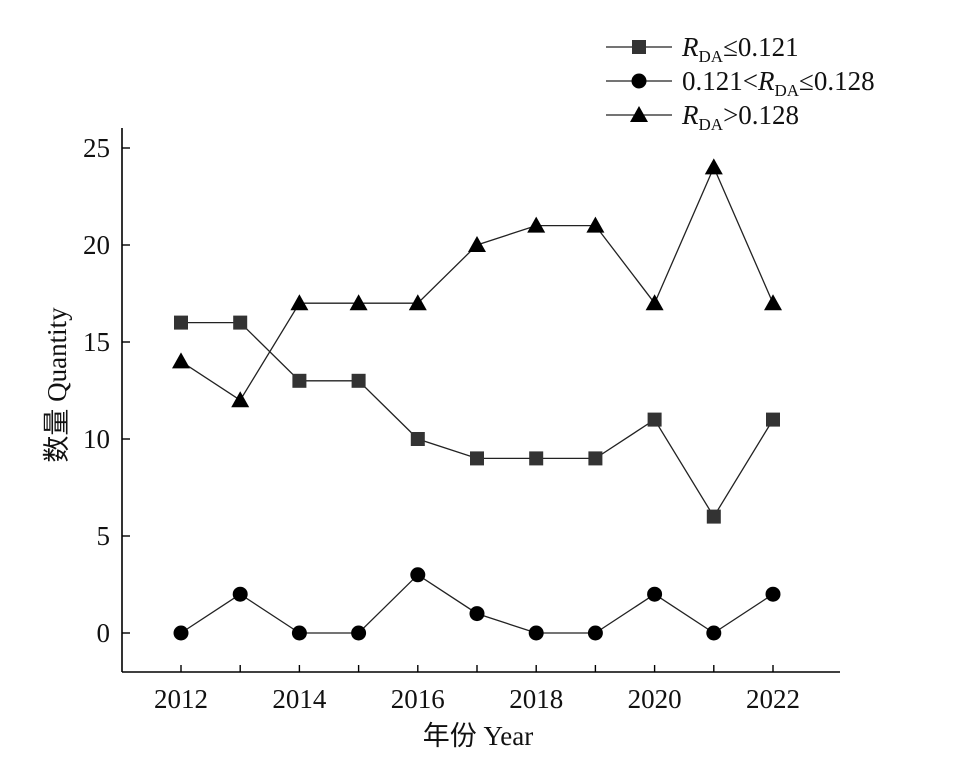 The height and width of the screenshot is (764, 979). I want to click on legend-label: RDA≤0.121, so click(740, 49).